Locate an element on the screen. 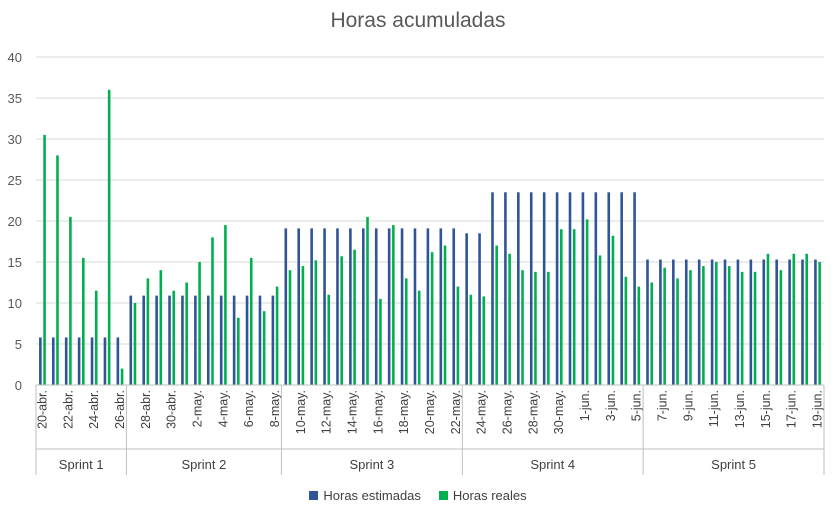 The height and width of the screenshot is (521, 836). legend-item-reales: Horas reales is located at coordinates (482, 495).